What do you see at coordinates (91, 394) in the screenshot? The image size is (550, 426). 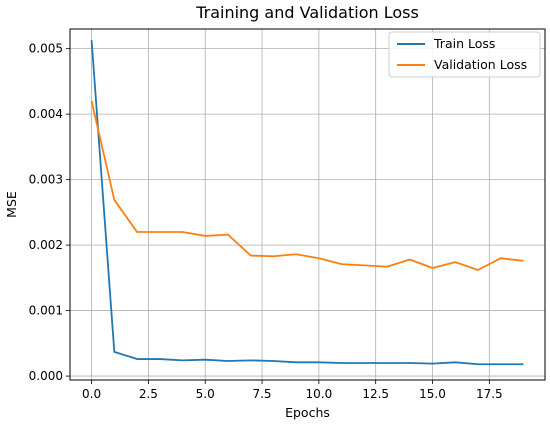 I see `x-tick-label: 0.0` at bounding box center [91, 394].